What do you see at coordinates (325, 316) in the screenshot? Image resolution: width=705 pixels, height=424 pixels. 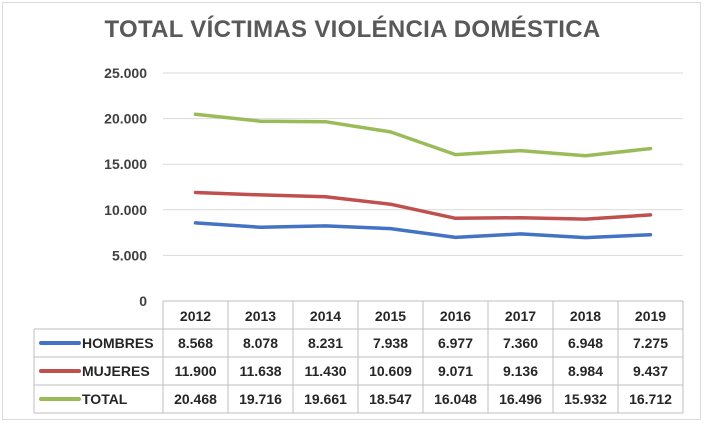 I see `x-tick-label: 2014` at bounding box center [325, 316].